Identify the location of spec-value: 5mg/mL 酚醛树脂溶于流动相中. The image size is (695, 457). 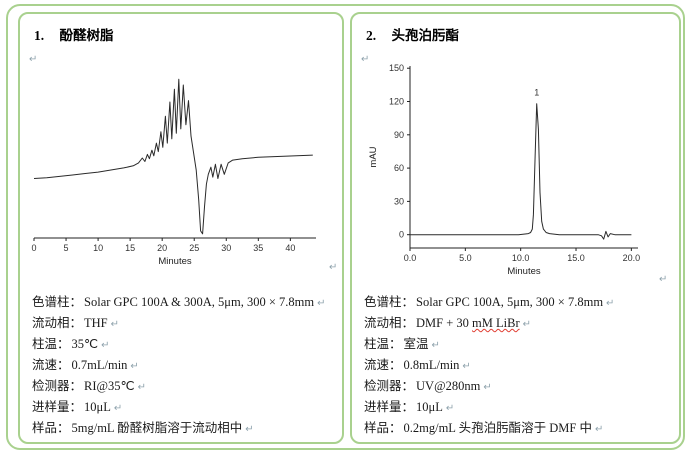
(157, 428).